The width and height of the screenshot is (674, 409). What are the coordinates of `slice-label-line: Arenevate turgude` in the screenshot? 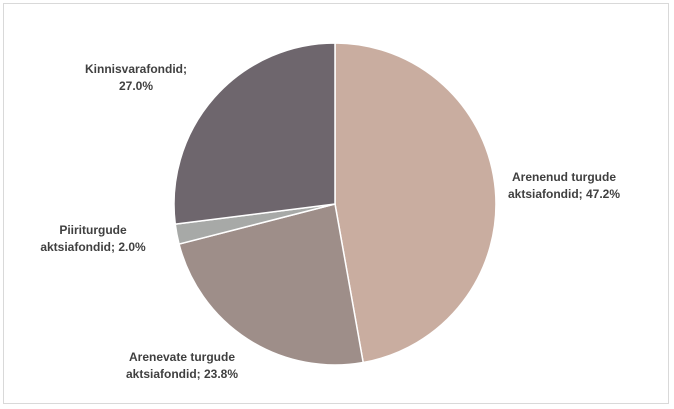 It's located at (182, 357).